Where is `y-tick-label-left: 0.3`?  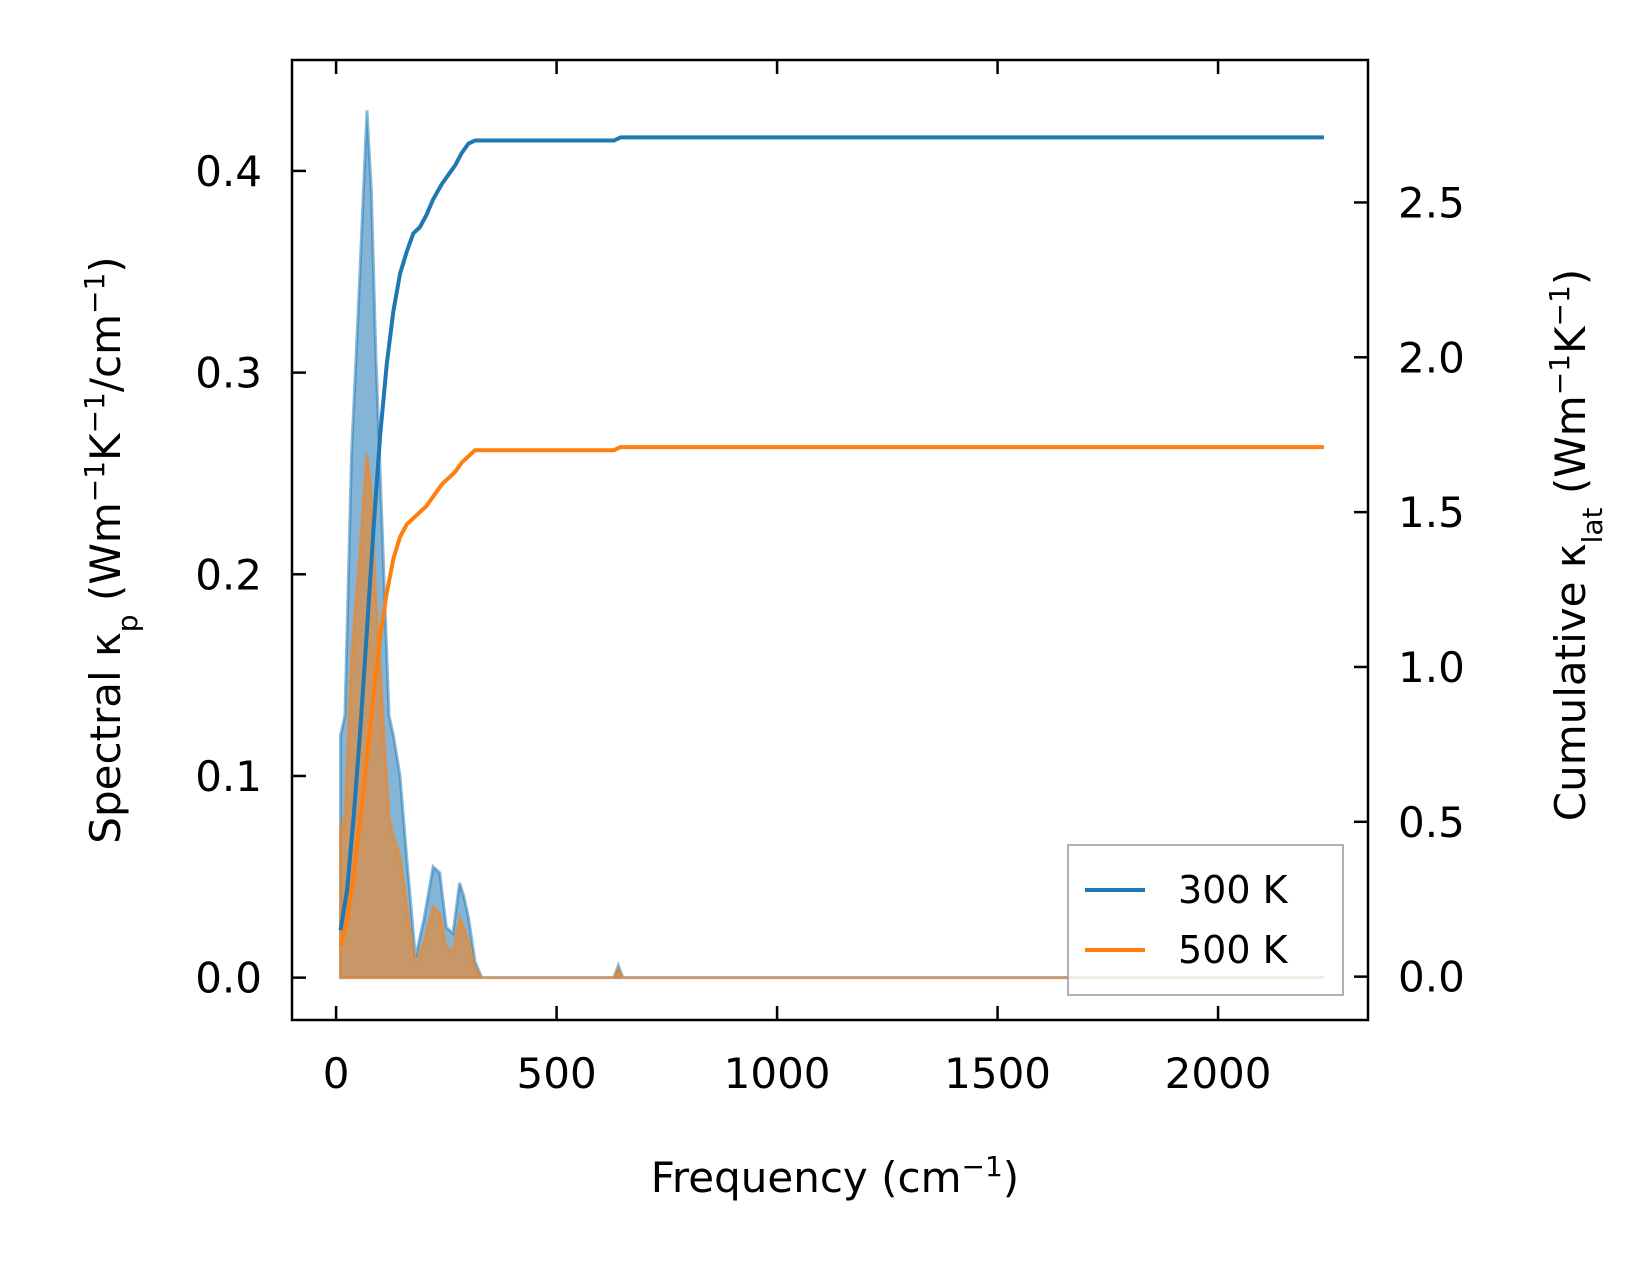
y-tick-label-left: 0.3 is located at coordinates (228, 373).